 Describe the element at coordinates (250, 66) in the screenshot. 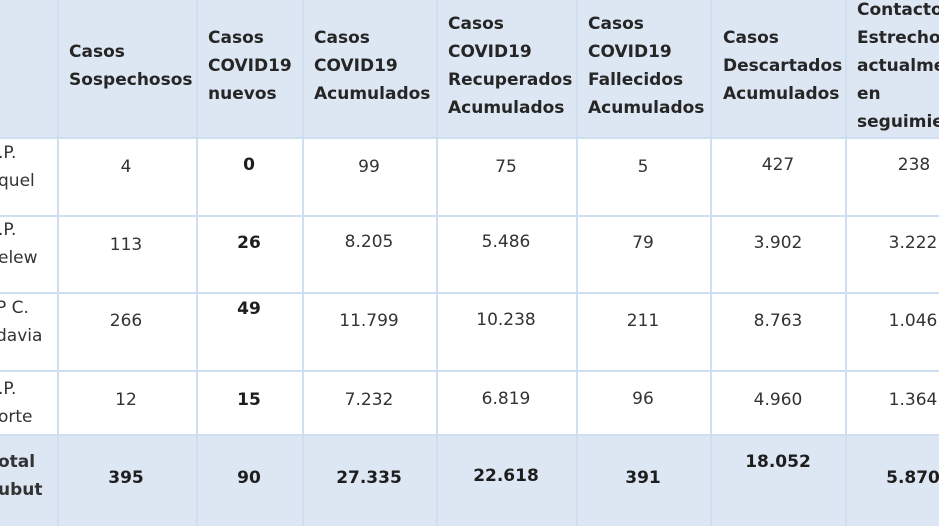

I see `header-covid-nuevos: Casos COVID19 nuevos` at that location.